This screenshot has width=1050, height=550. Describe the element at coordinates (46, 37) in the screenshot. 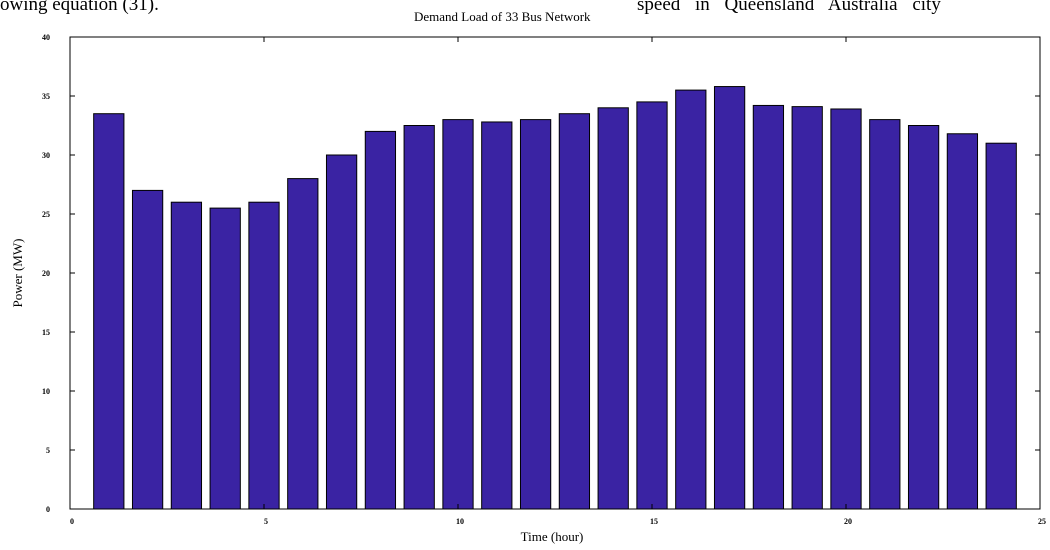

I see `y-tick-label: 40` at that location.